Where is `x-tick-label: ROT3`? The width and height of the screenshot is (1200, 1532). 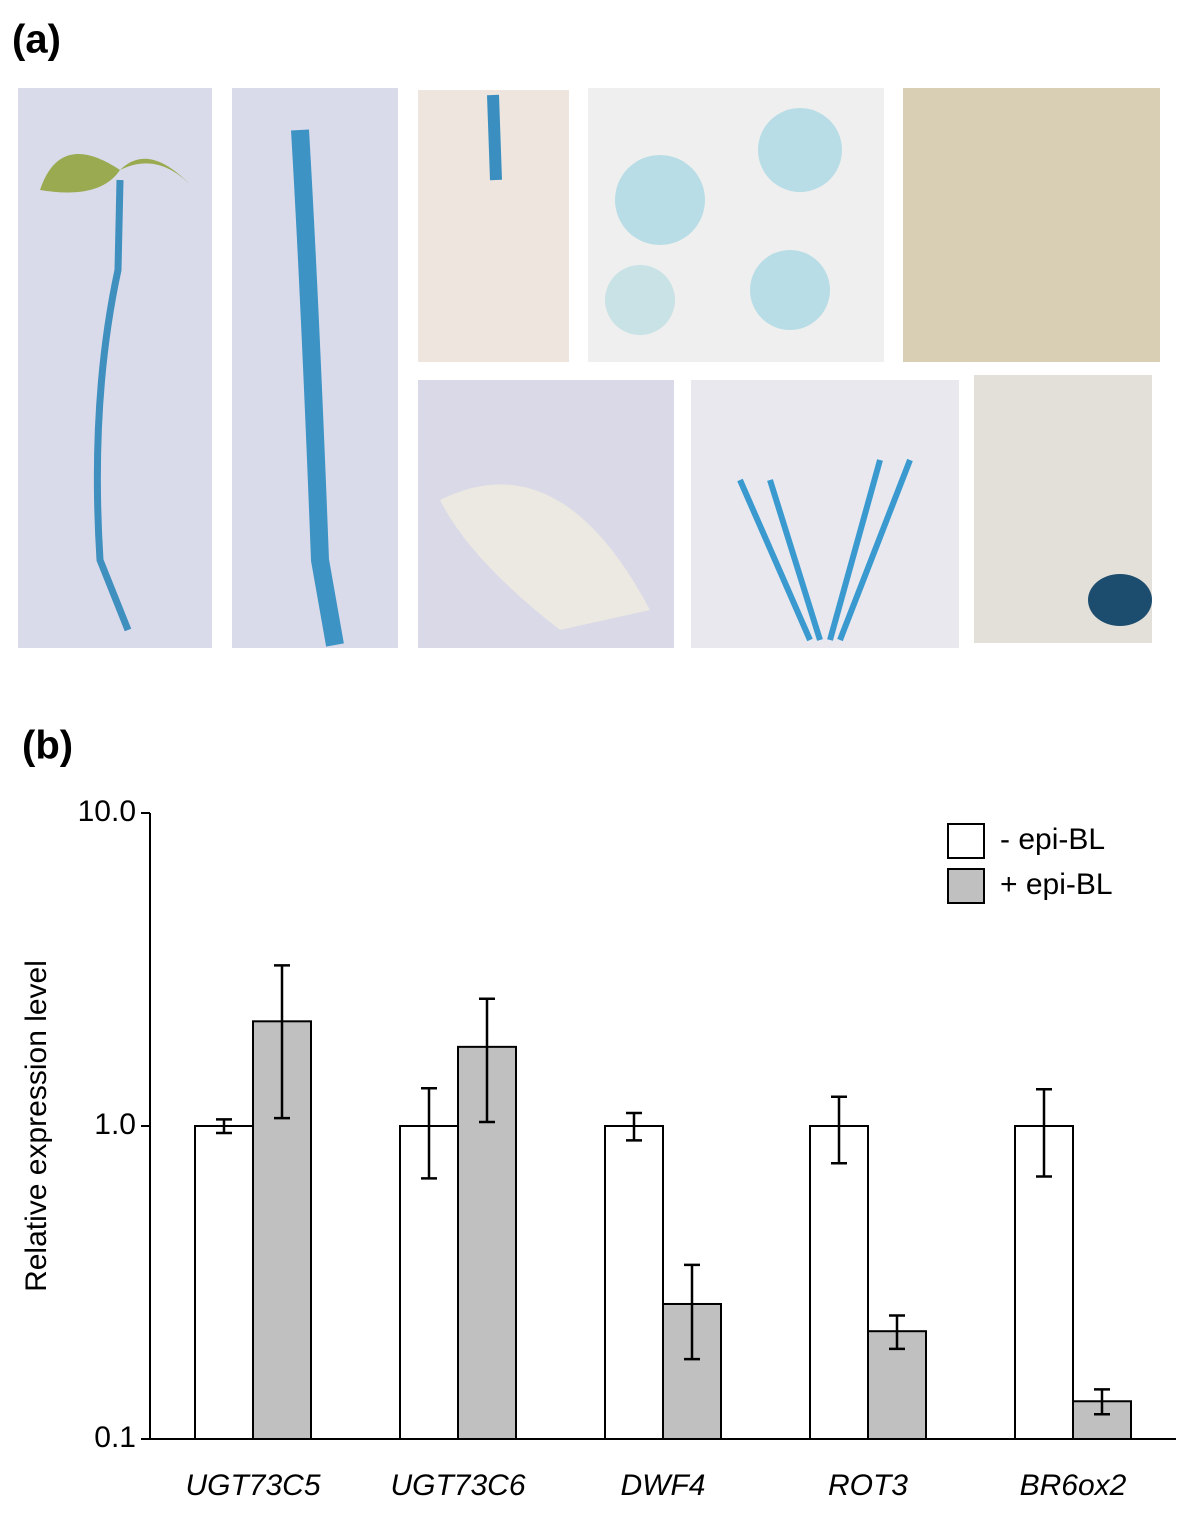 x-tick-label: ROT3 is located at coordinates (868, 1485).